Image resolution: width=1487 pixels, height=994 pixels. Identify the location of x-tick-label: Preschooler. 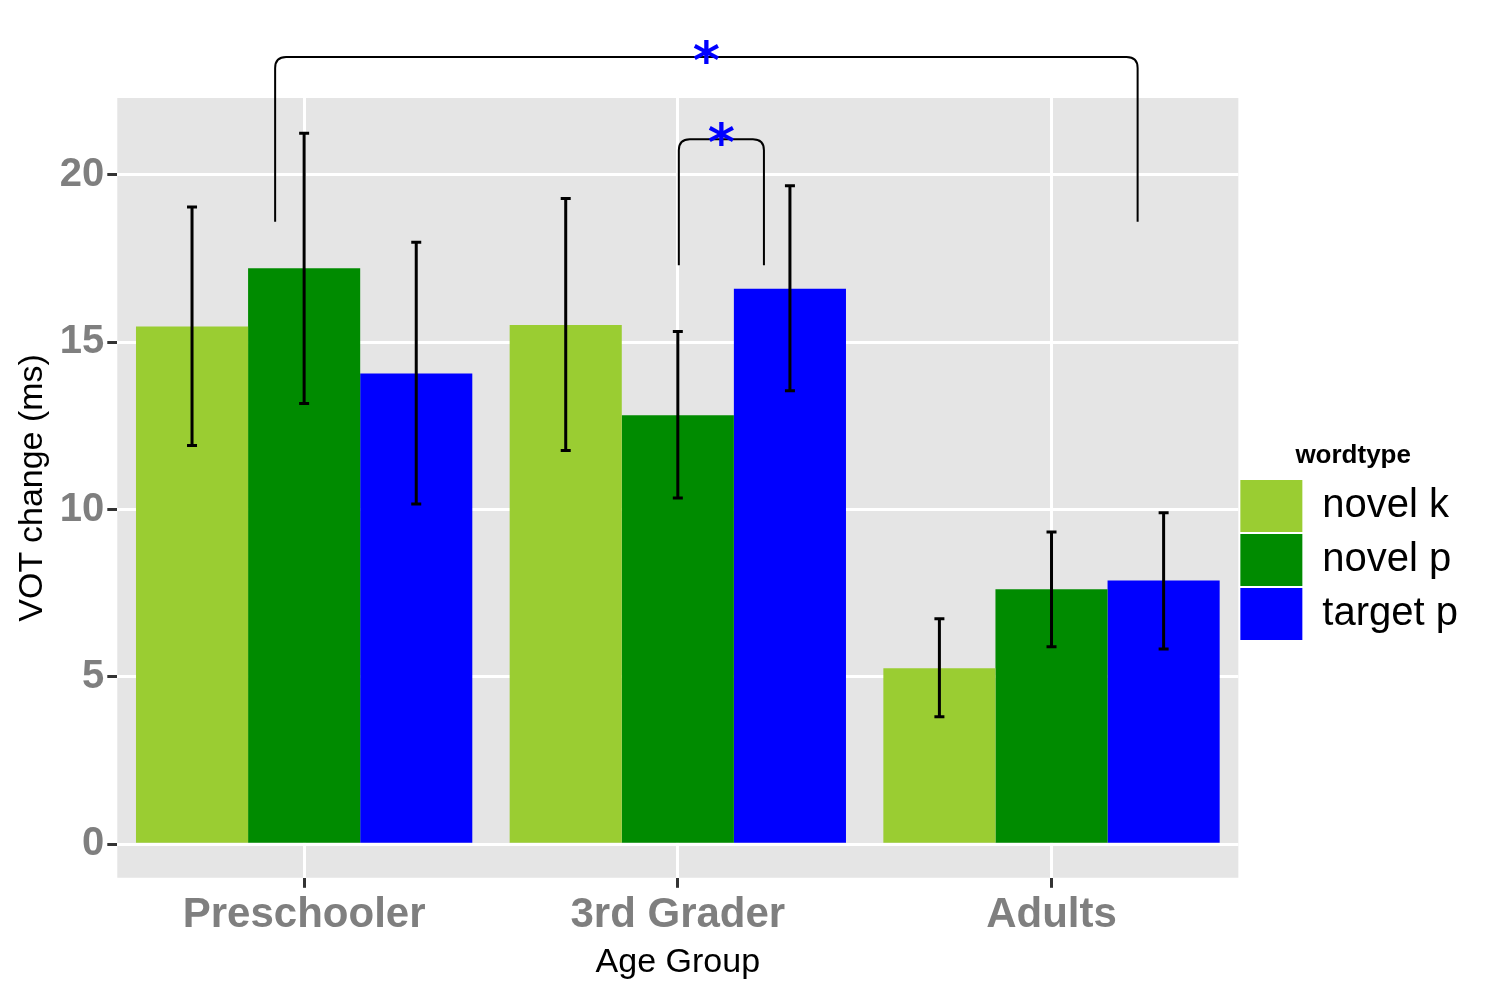
(304, 912).